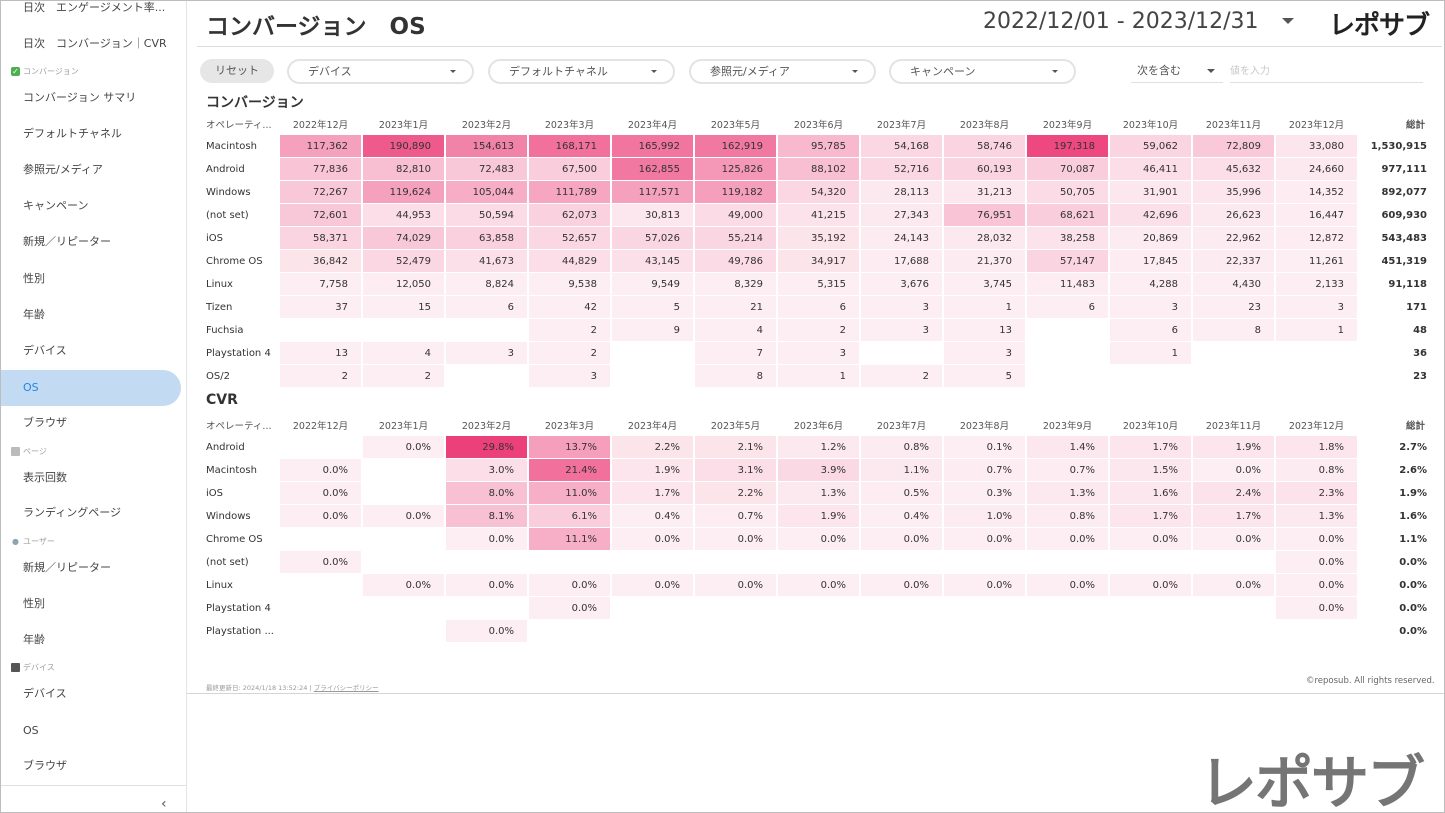 The height and width of the screenshot is (813, 1445). Describe the element at coordinates (45, 477) in the screenshot. I see `sidebar-item-pageviews: 表示回数` at that location.